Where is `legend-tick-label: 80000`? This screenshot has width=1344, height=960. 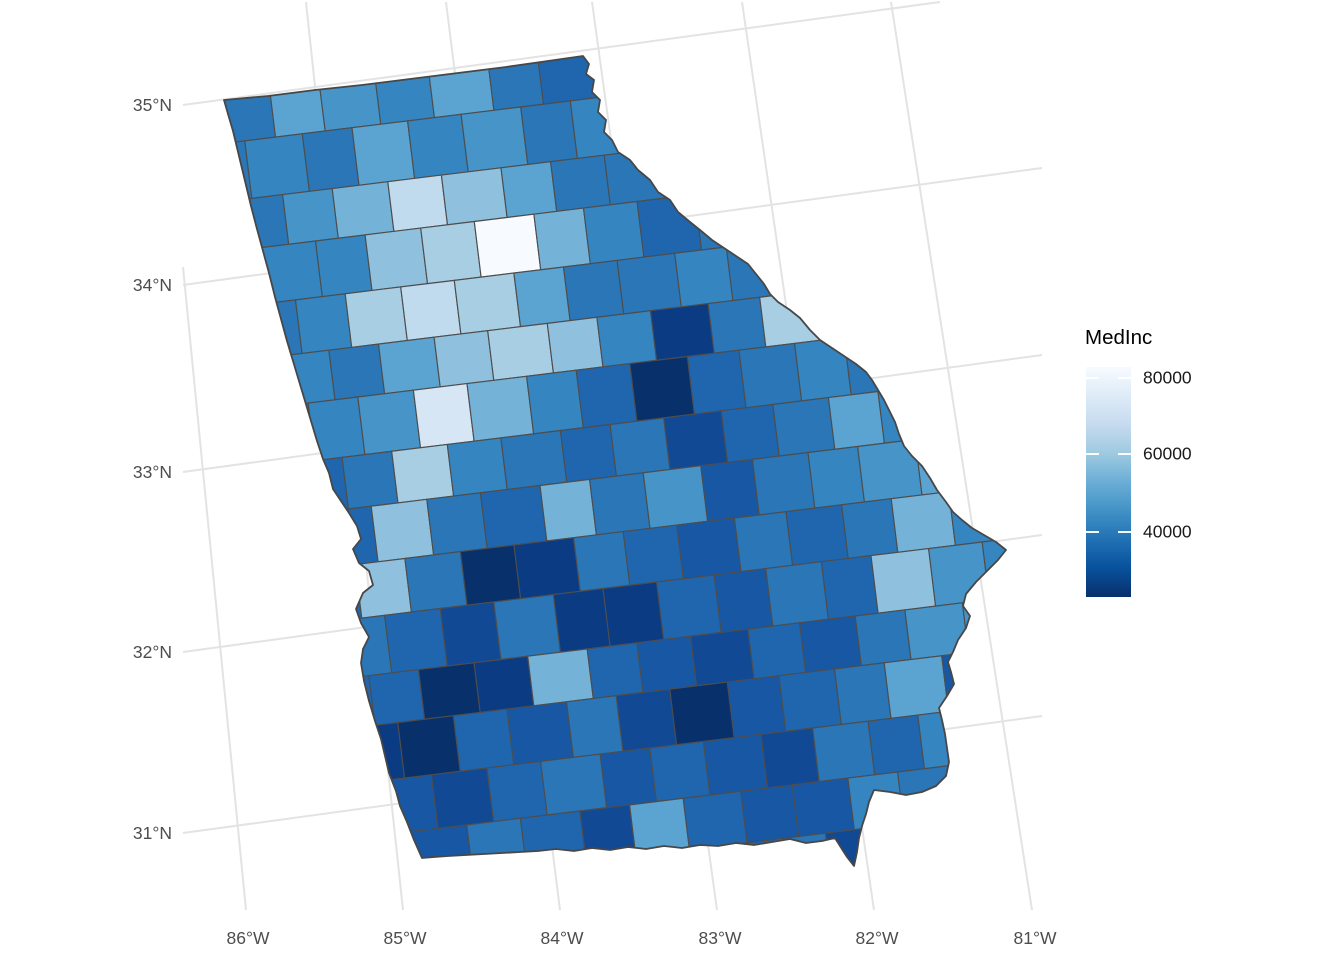 legend-tick-label: 80000 is located at coordinates (1167, 377).